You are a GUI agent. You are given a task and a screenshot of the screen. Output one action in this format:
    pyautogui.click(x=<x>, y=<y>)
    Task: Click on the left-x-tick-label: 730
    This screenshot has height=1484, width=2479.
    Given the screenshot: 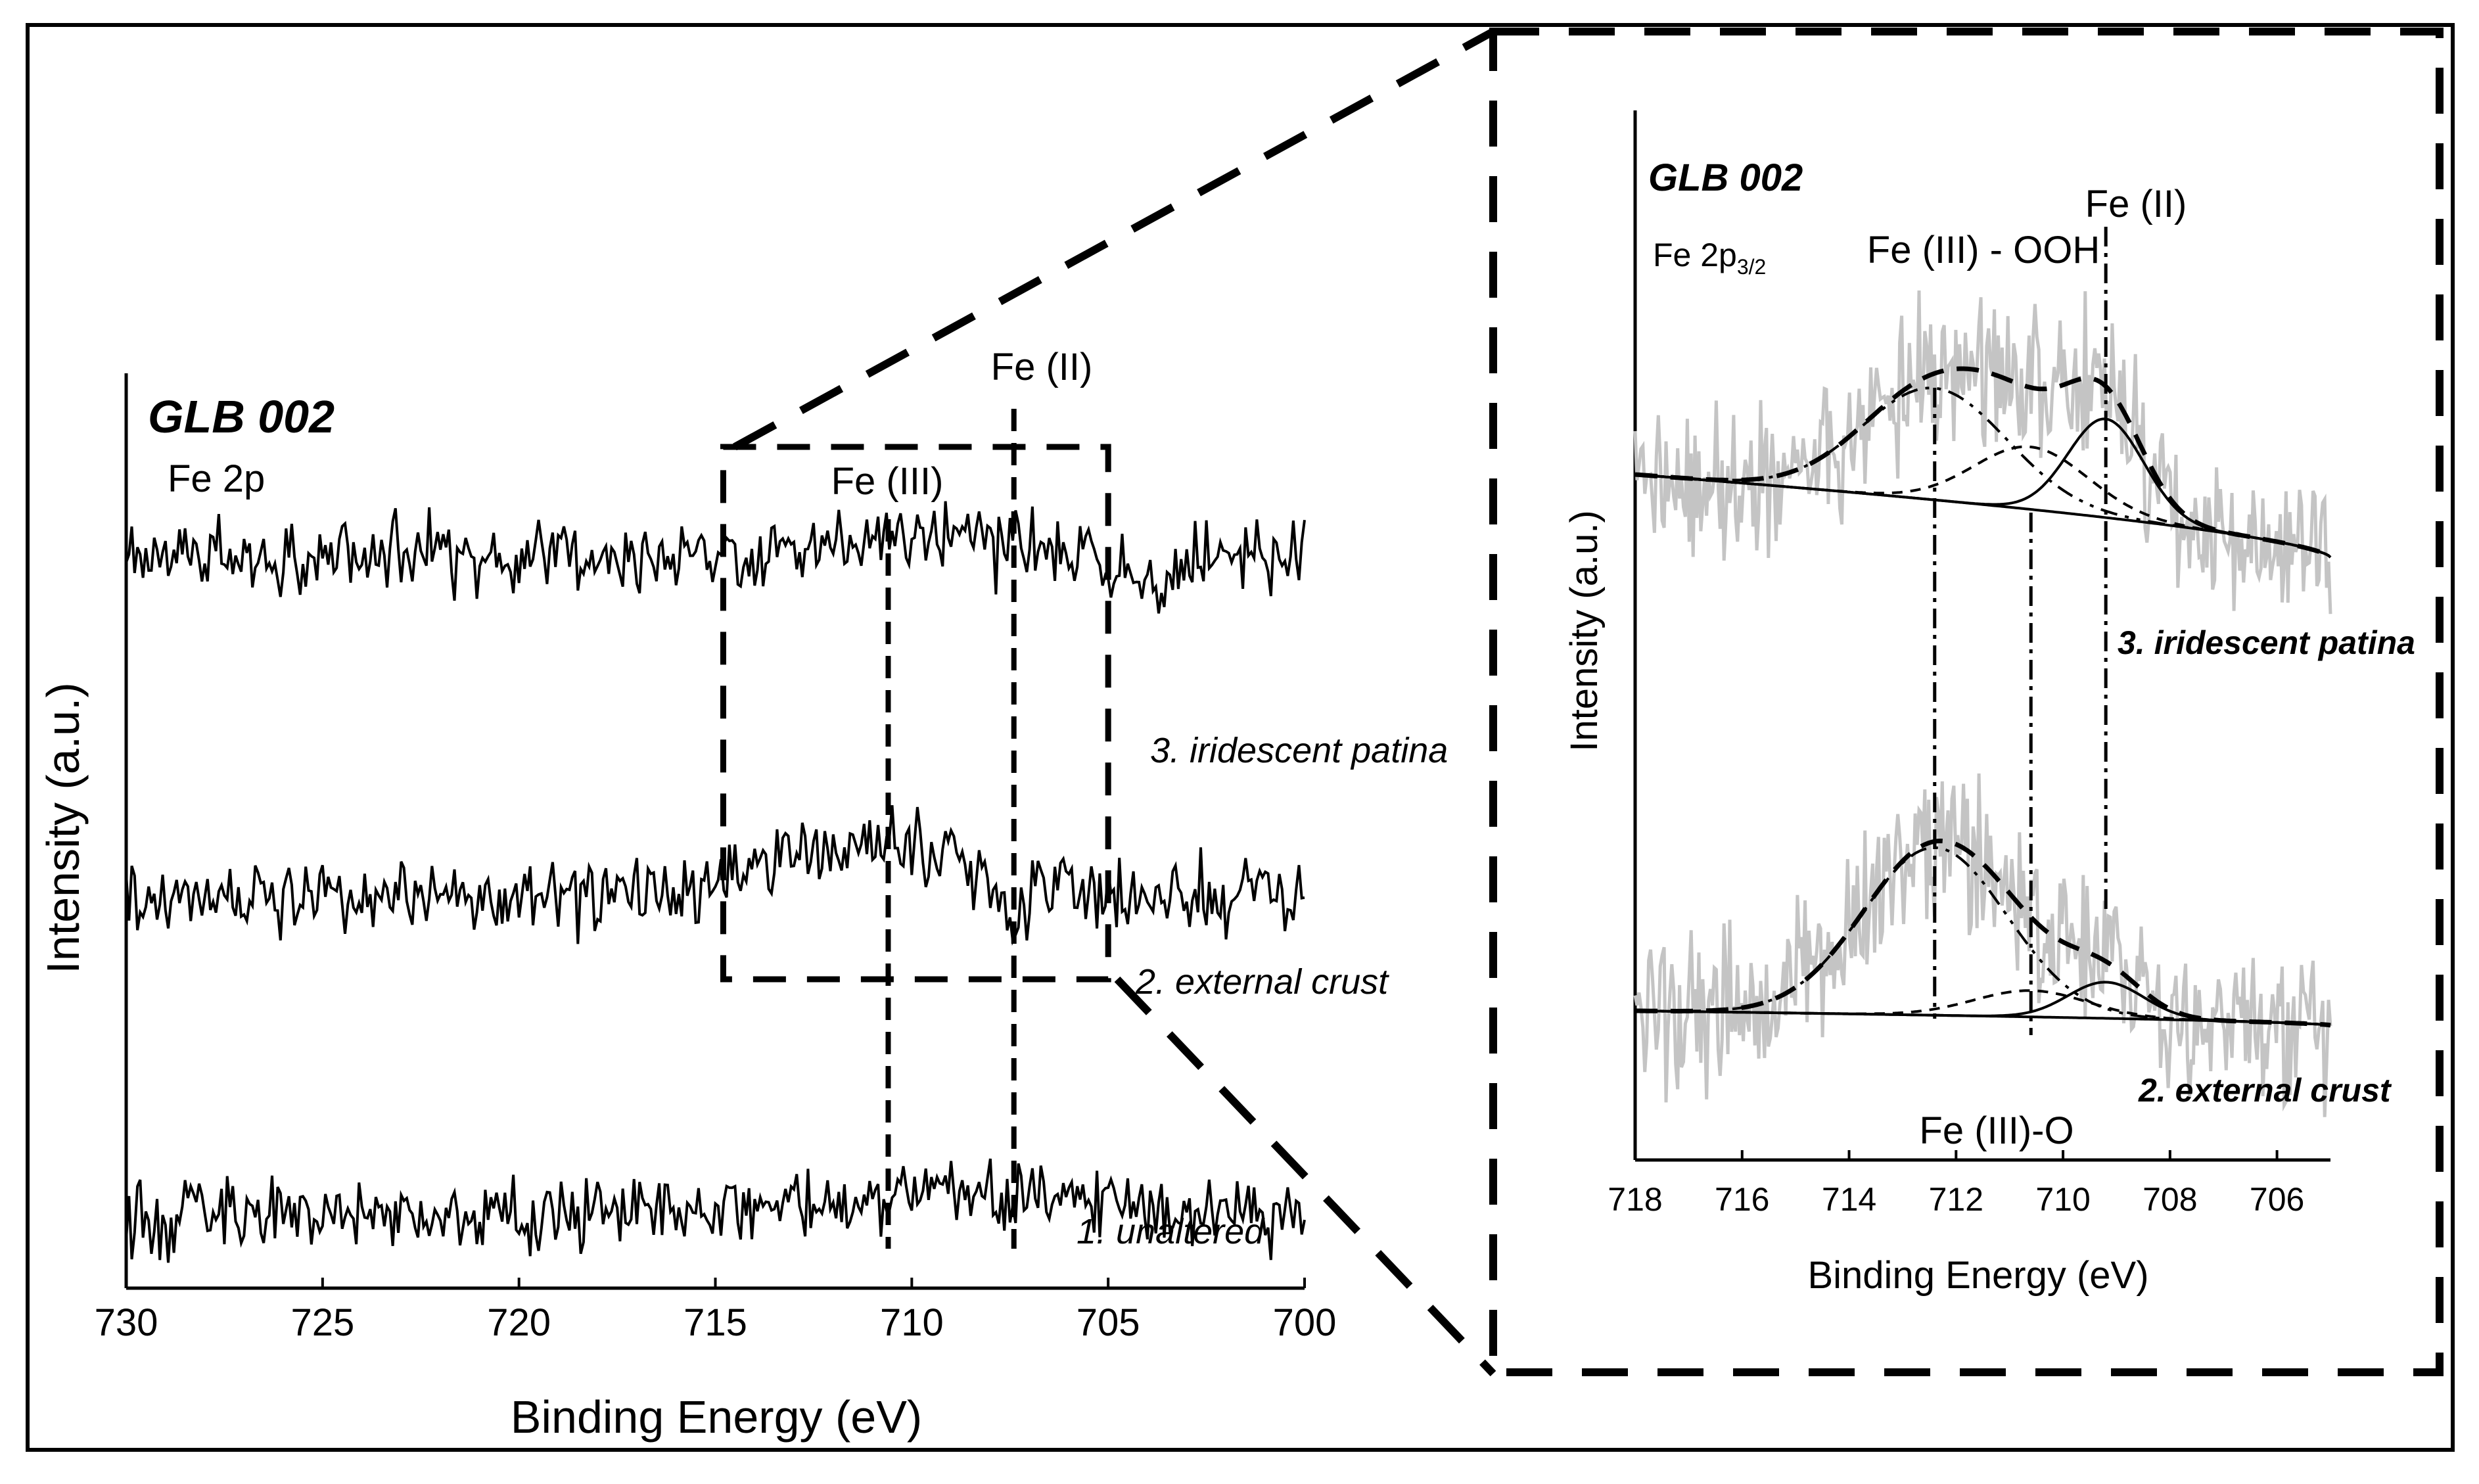 What is the action you would take?
    pyautogui.click(x=126, y=1322)
    